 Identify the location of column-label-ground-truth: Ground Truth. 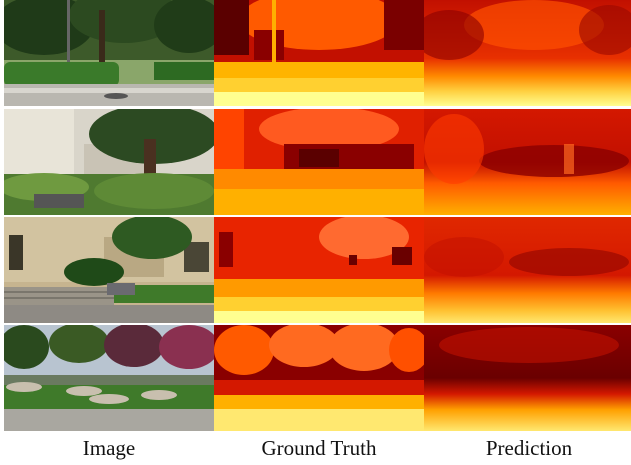
(319, 448).